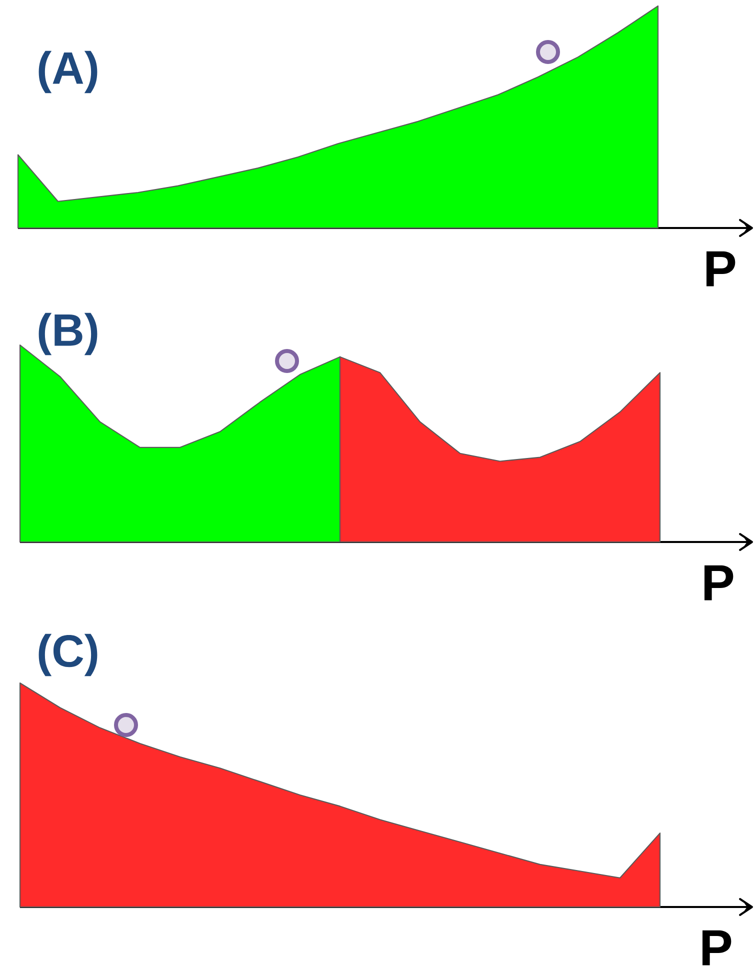 This screenshot has width=754, height=974. What do you see at coordinates (68, 334) in the screenshot?
I see `chart-title: (B)` at bounding box center [68, 334].